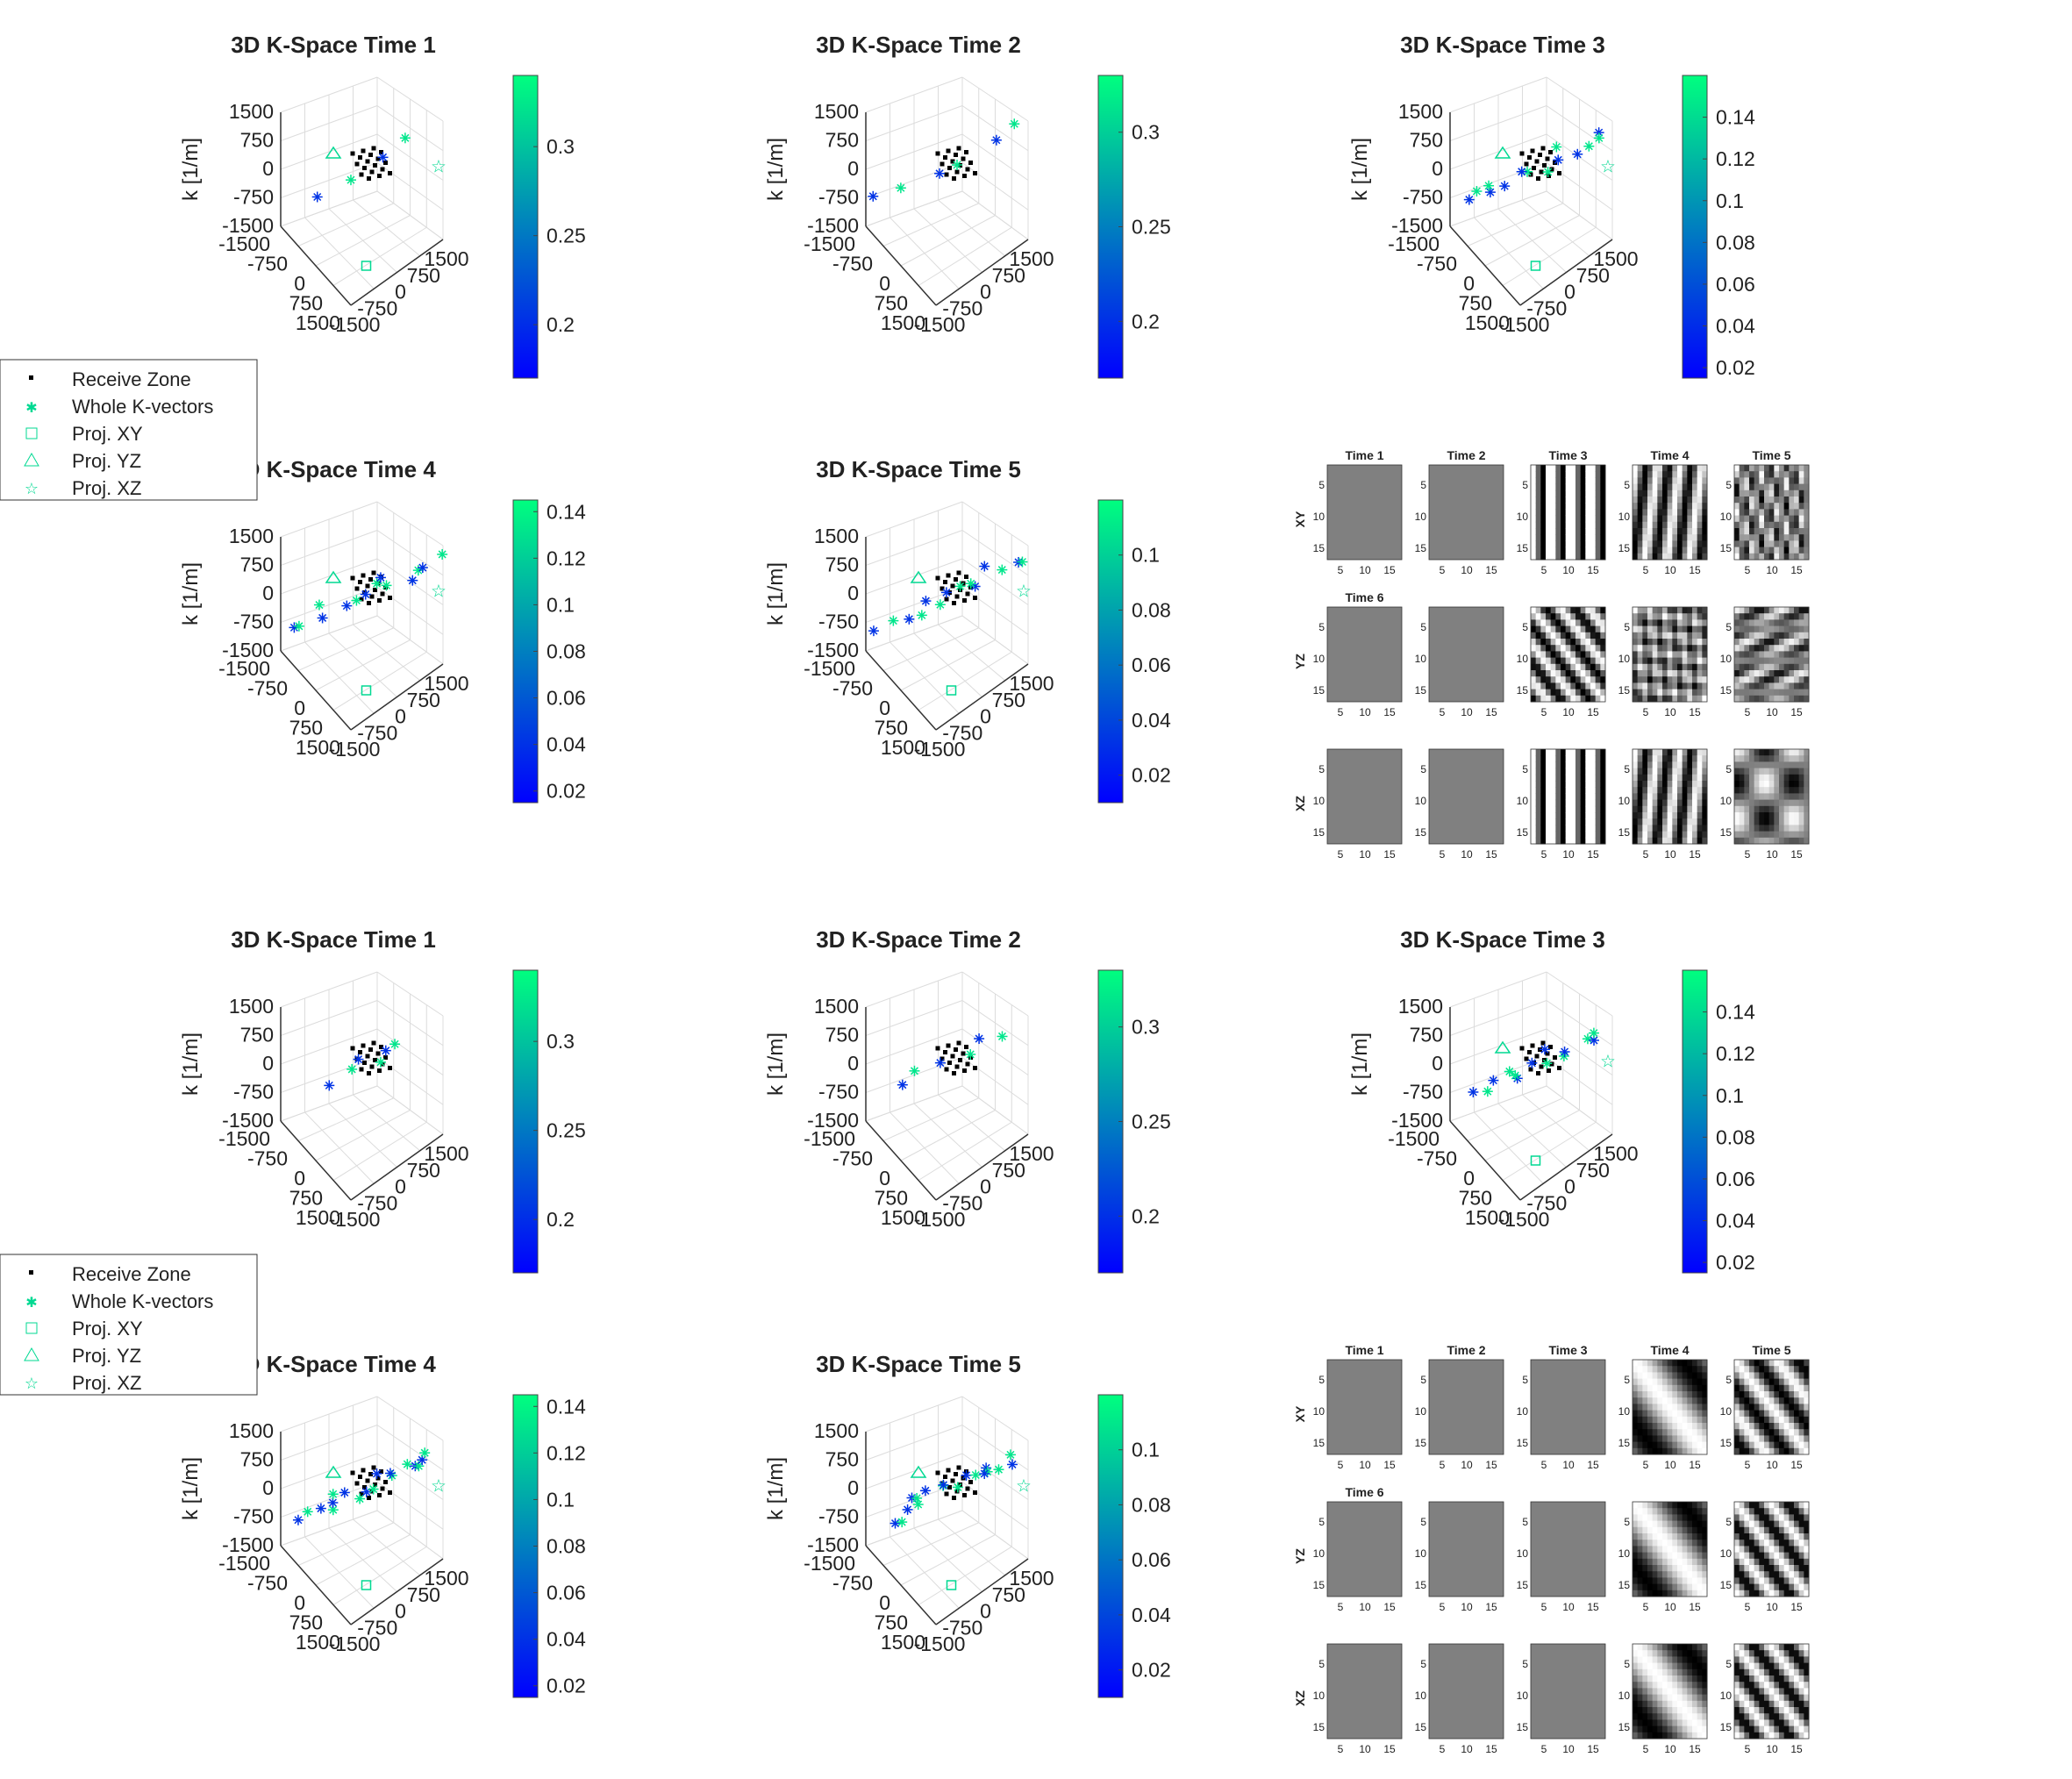  I want to click on proj-xy-marker, so click(952, 1585).